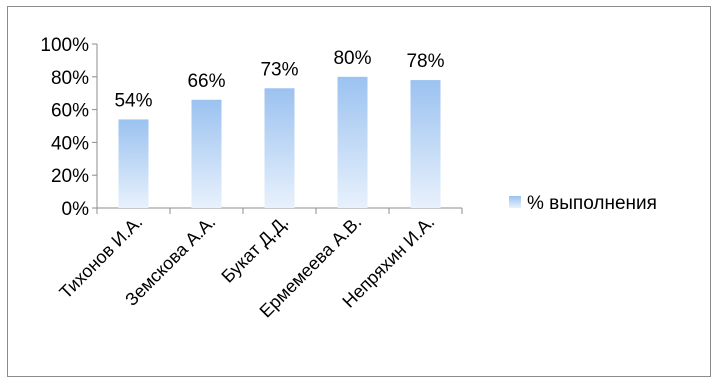 The height and width of the screenshot is (384, 719). I want to click on y-tick-label: 40%, so click(70, 143).